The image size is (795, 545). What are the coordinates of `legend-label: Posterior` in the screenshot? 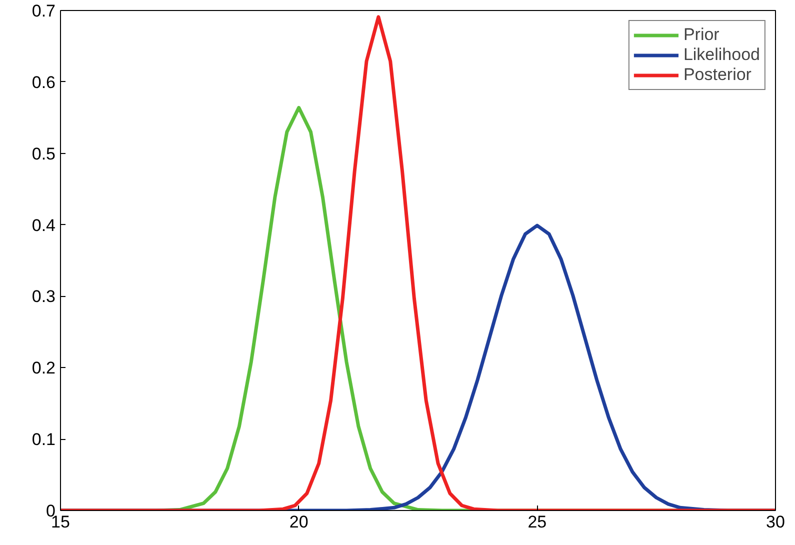 It's located at (717, 75).